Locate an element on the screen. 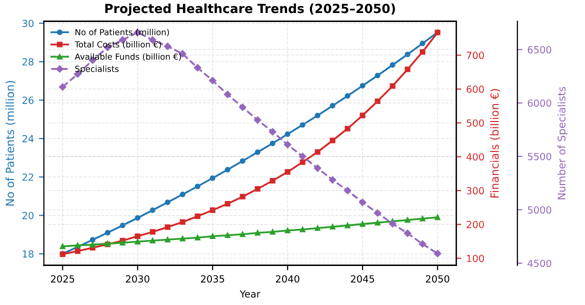 This screenshot has height=305, width=585. y3-tick-label: 6500 is located at coordinates (540, 50).